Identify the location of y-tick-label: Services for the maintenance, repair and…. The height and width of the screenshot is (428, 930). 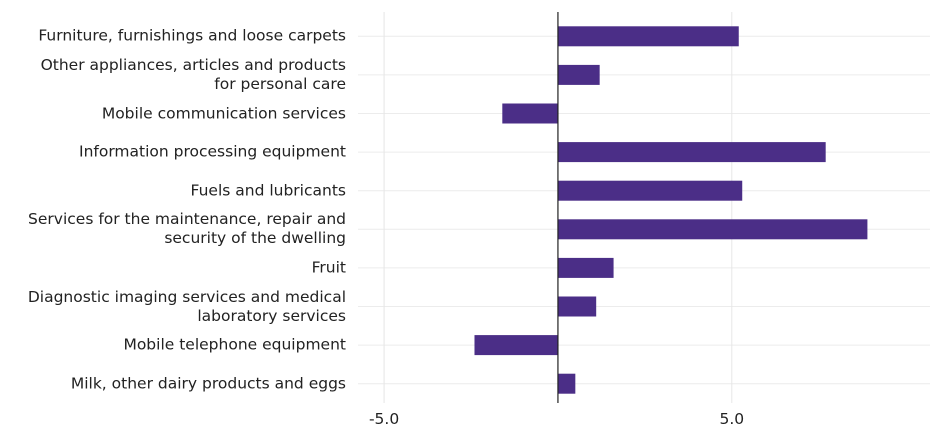
(187, 229).